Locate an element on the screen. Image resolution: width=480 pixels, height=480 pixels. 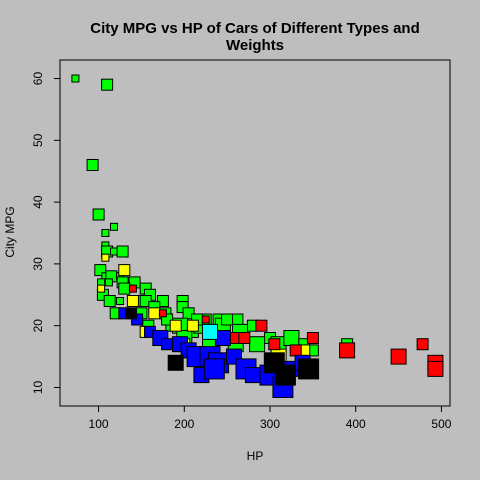
x-tick-label: 300 is located at coordinates (270, 424).